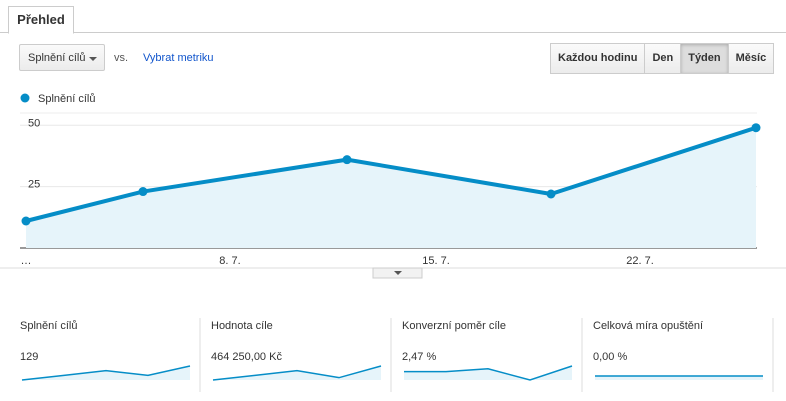 The image size is (786, 401). Describe the element at coordinates (62, 57) in the screenshot. I see `metric-dropdown: Splnění cílů` at that location.